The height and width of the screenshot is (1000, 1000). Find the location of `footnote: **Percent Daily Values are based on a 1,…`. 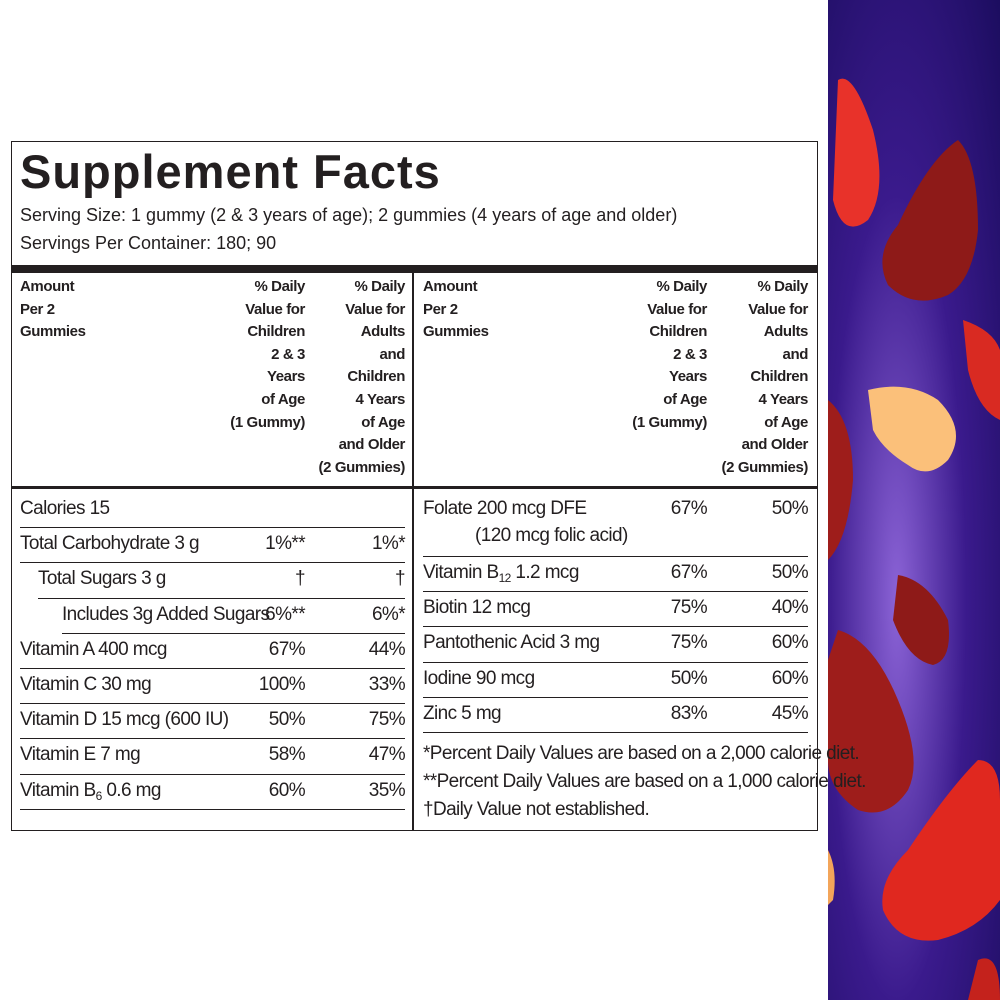

footnote: **Percent Daily Values are based on a 1,… is located at coordinates (644, 781).